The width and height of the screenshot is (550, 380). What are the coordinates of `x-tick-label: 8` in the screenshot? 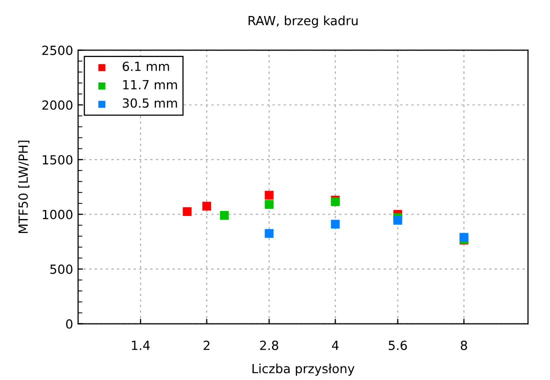 It's located at (464, 345).